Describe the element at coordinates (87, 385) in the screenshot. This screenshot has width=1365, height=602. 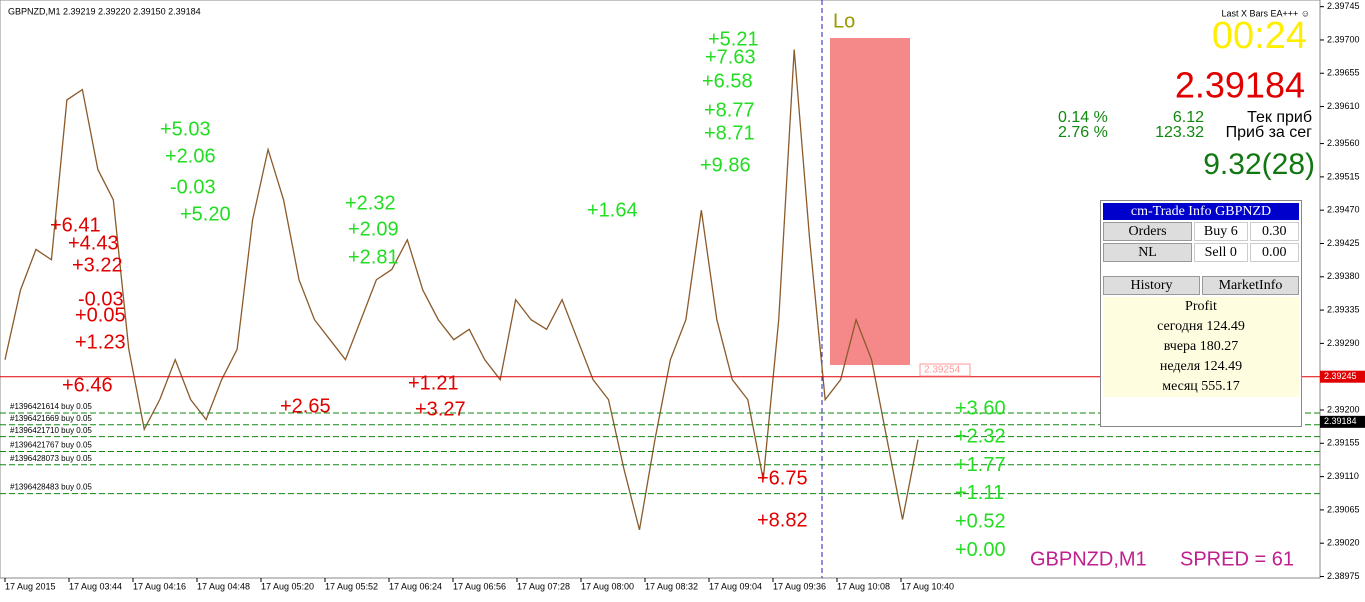
I see `trade-annotation: +6.46` at that location.